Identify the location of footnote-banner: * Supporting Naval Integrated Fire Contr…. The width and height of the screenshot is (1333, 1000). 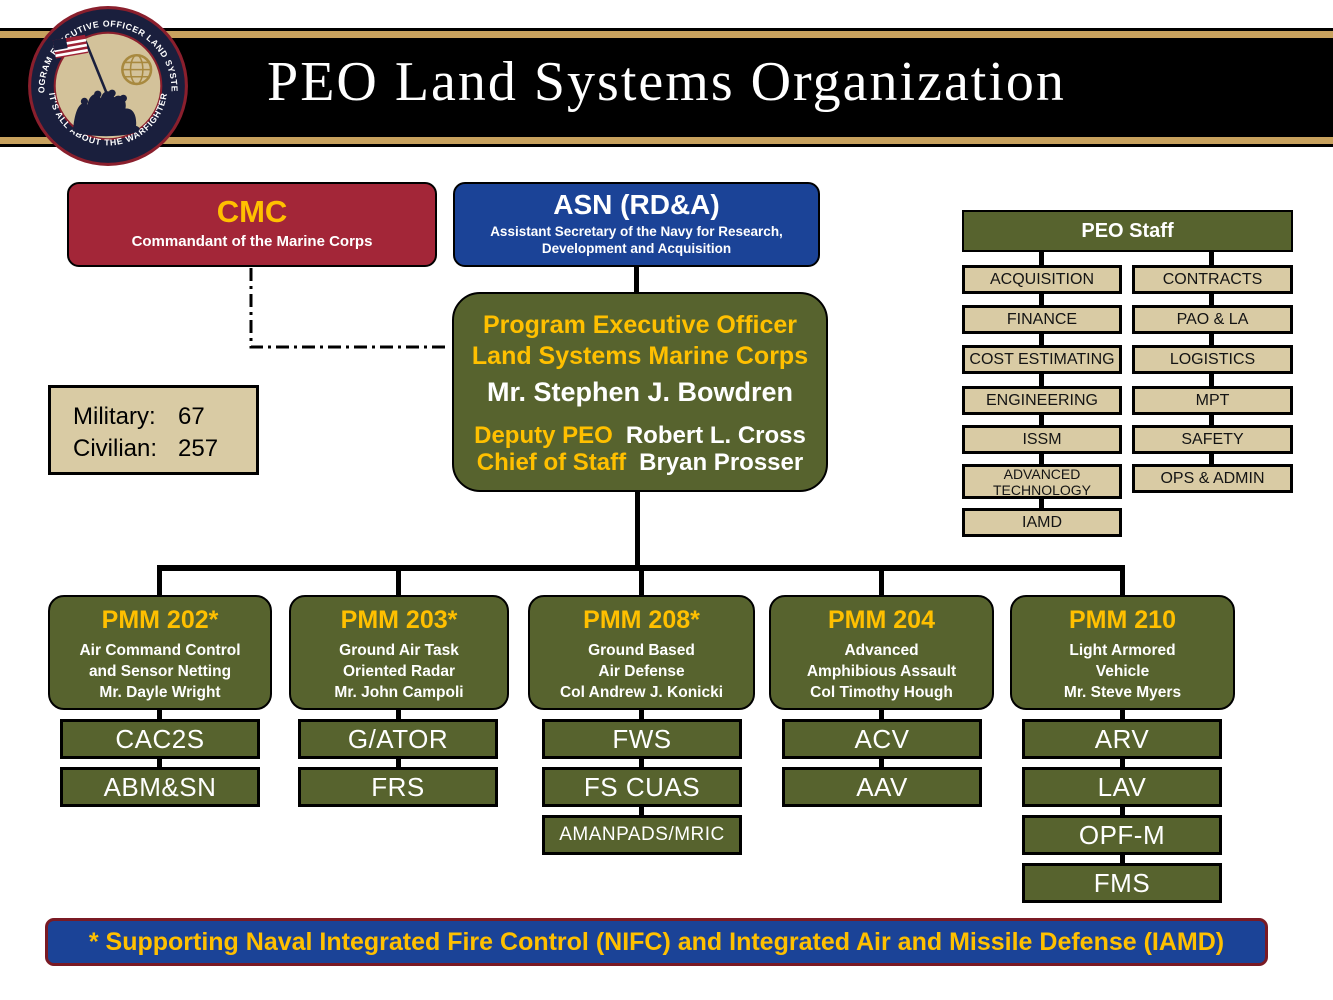
(656, 942).